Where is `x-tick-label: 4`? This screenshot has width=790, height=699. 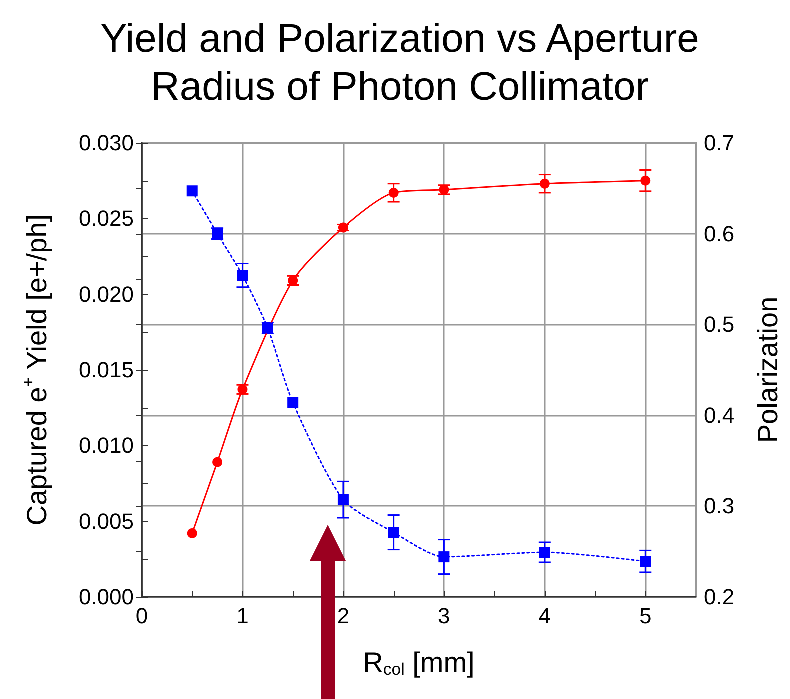
x-tick-label: 4 is located at coordinates (545, 616).